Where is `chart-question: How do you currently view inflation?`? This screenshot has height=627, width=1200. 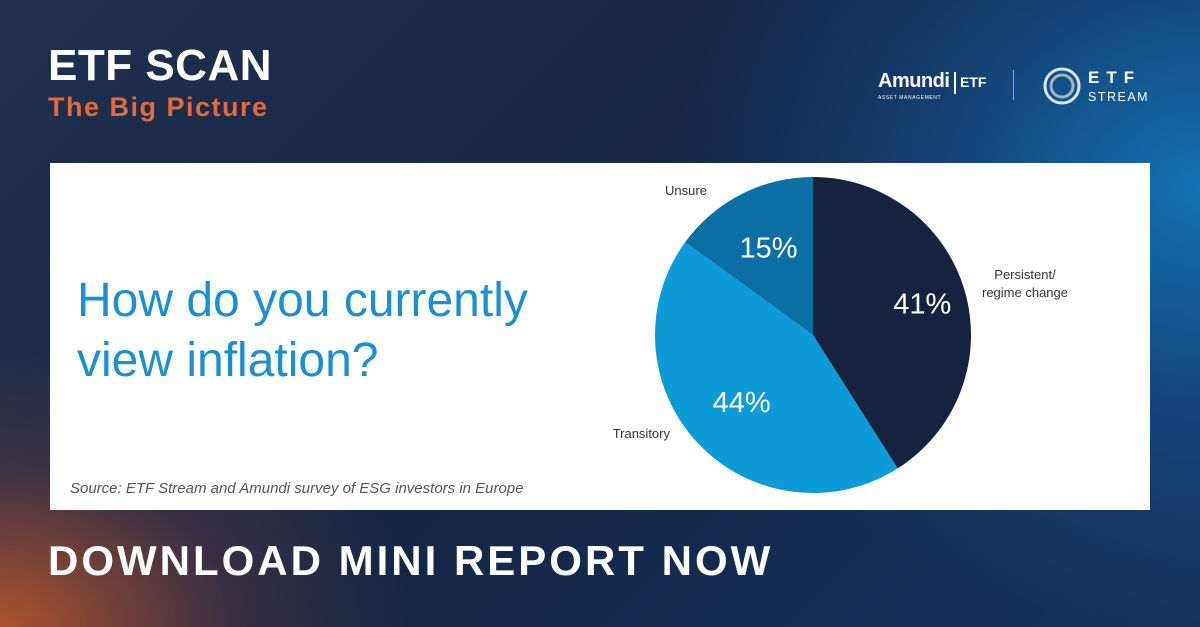
chart-question: How do you currently view inflation? is located at coordinates (357, 331).